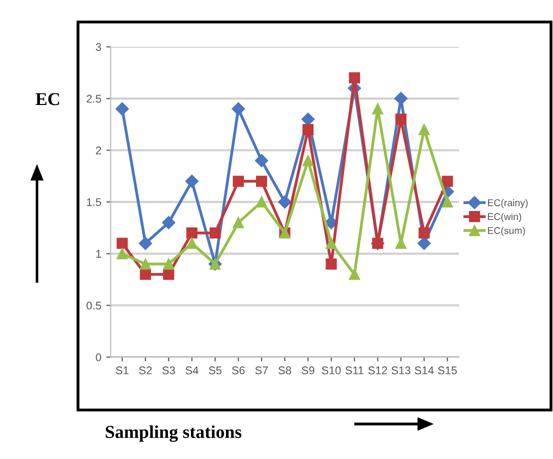  Describe the element at coordinates (424, 370) in the screenshot. I see `x-tick-label: S14` at that location.